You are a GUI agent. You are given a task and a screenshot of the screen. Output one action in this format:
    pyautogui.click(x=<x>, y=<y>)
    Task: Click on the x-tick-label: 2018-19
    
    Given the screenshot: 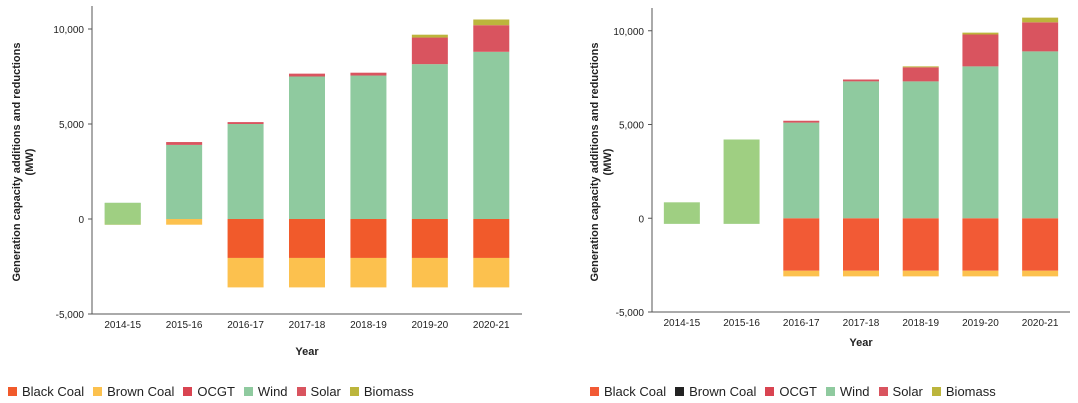 What is the action you would take?
    pyautogui.click(x=368, y=325)
    